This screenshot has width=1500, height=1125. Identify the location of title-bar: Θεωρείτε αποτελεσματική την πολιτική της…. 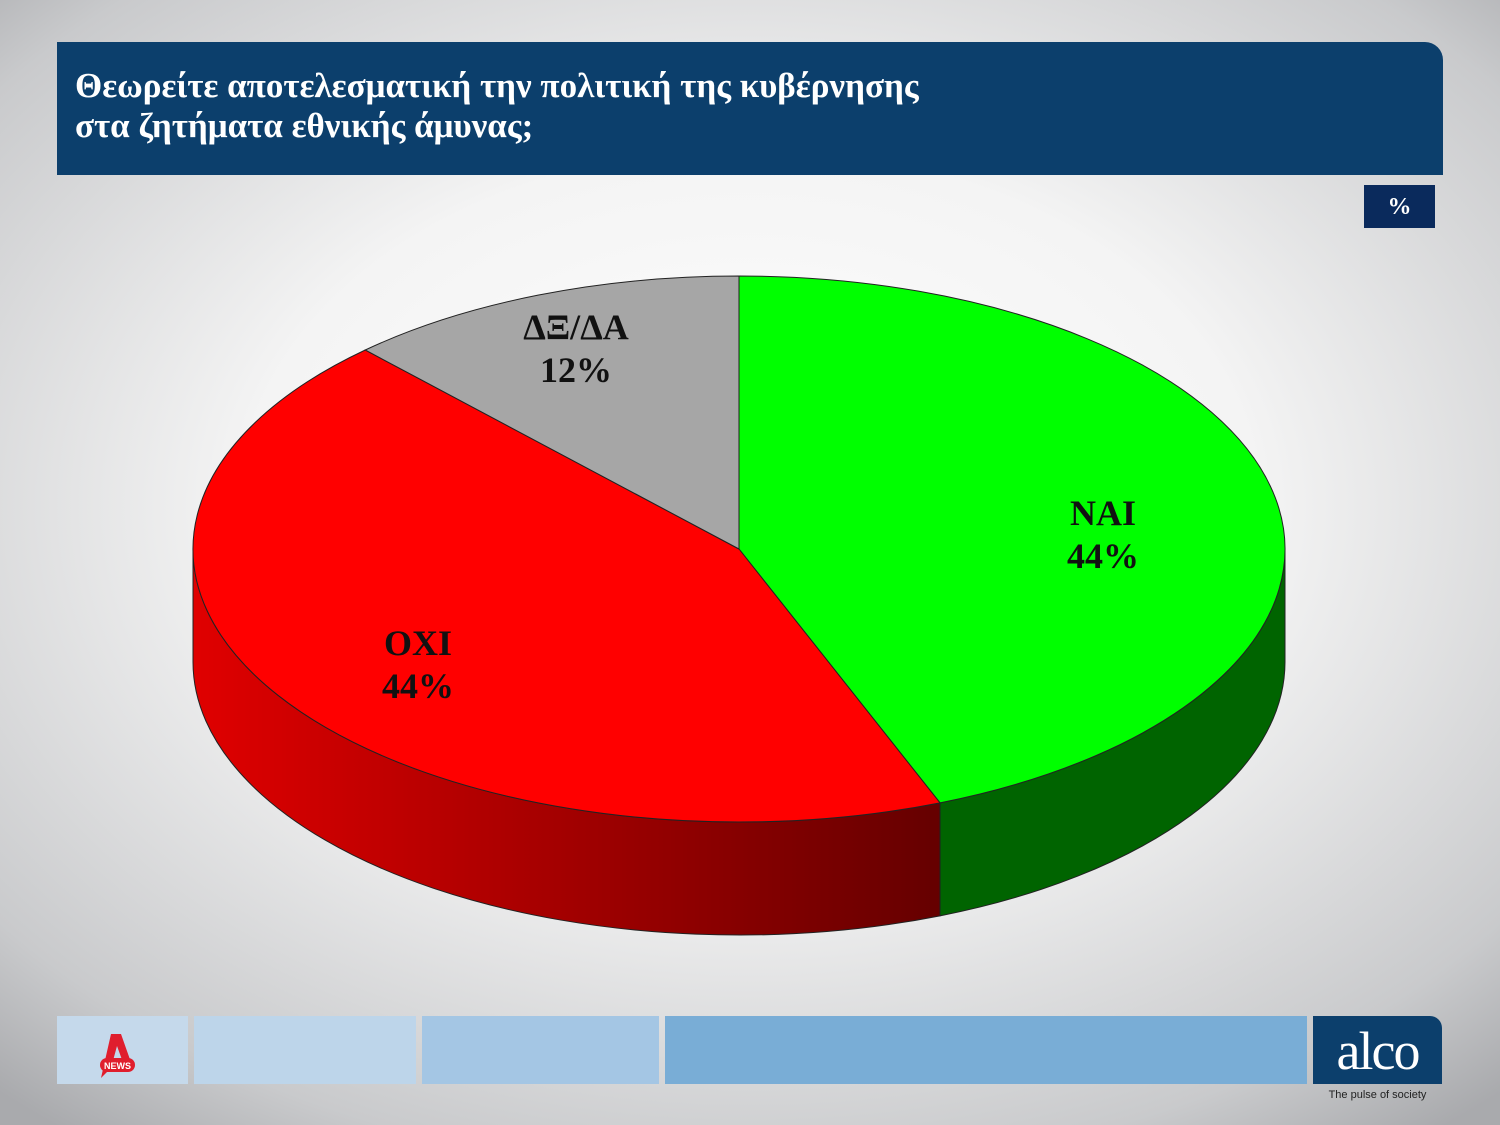
(750, 108).